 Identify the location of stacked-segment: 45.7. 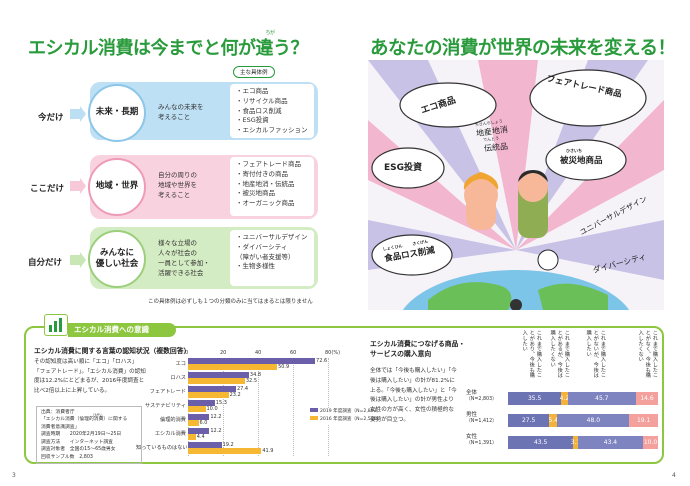
(602, 398).